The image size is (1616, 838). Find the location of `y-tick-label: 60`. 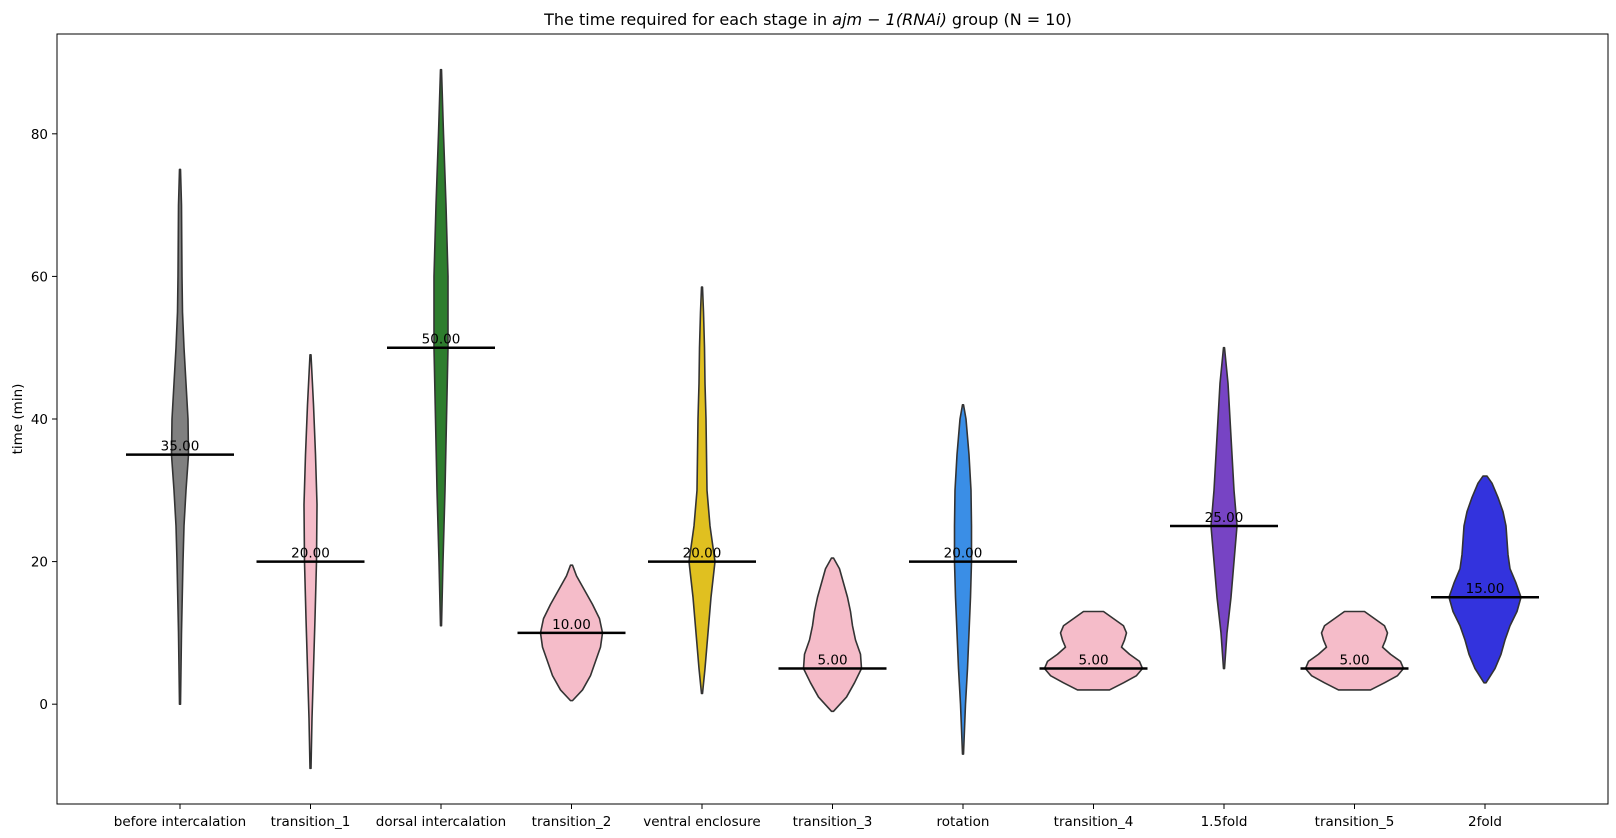

y-tick-label: 60 is located at coordinates (39, 277).